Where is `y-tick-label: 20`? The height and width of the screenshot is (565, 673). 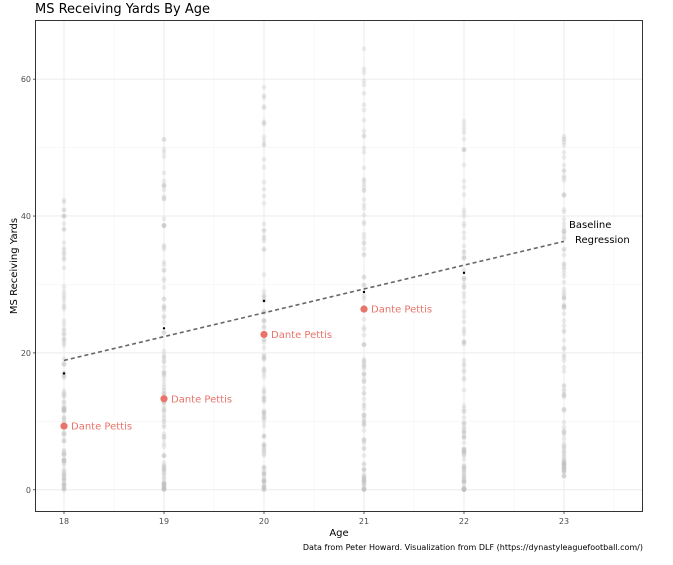
y-tick-label: 20 is located at coordinates (26, 353).